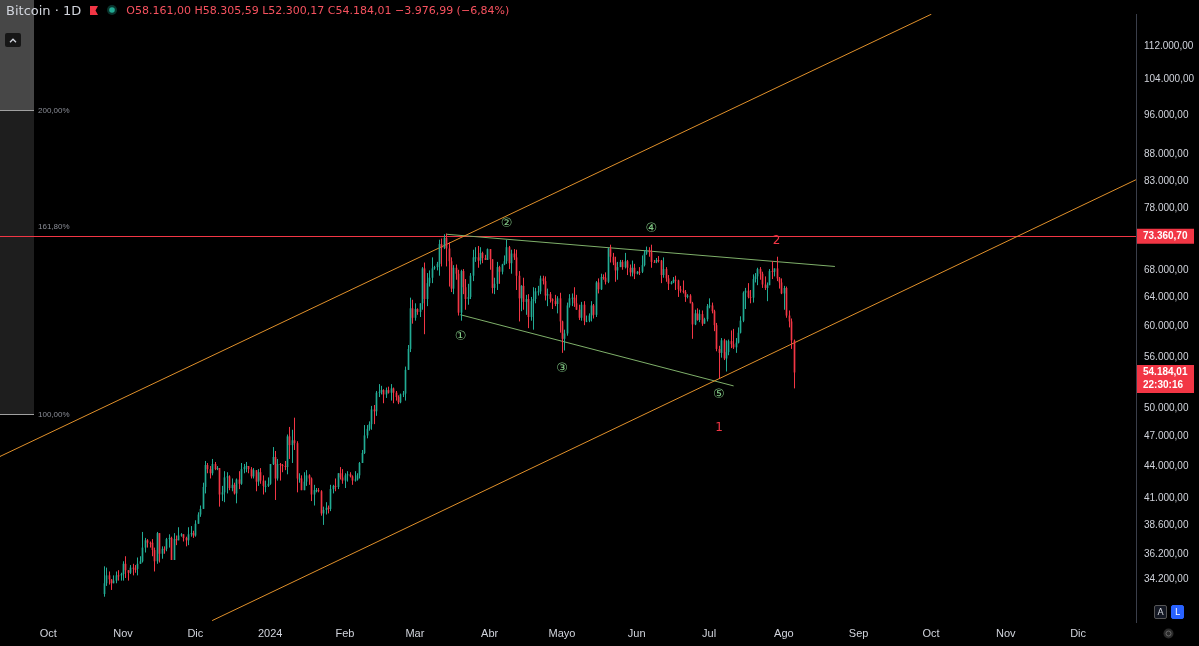  Describe the element at coordinates (54, 111) in the screenshot. I see `annotation: 200,00%` at that location.